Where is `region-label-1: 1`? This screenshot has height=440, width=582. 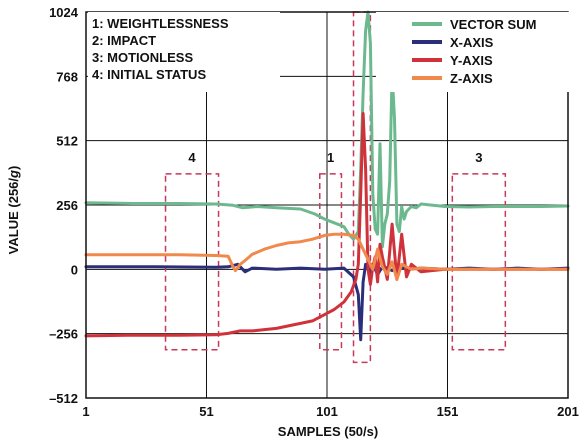 region-label-1: 1 is located at coordinates (330, 157).